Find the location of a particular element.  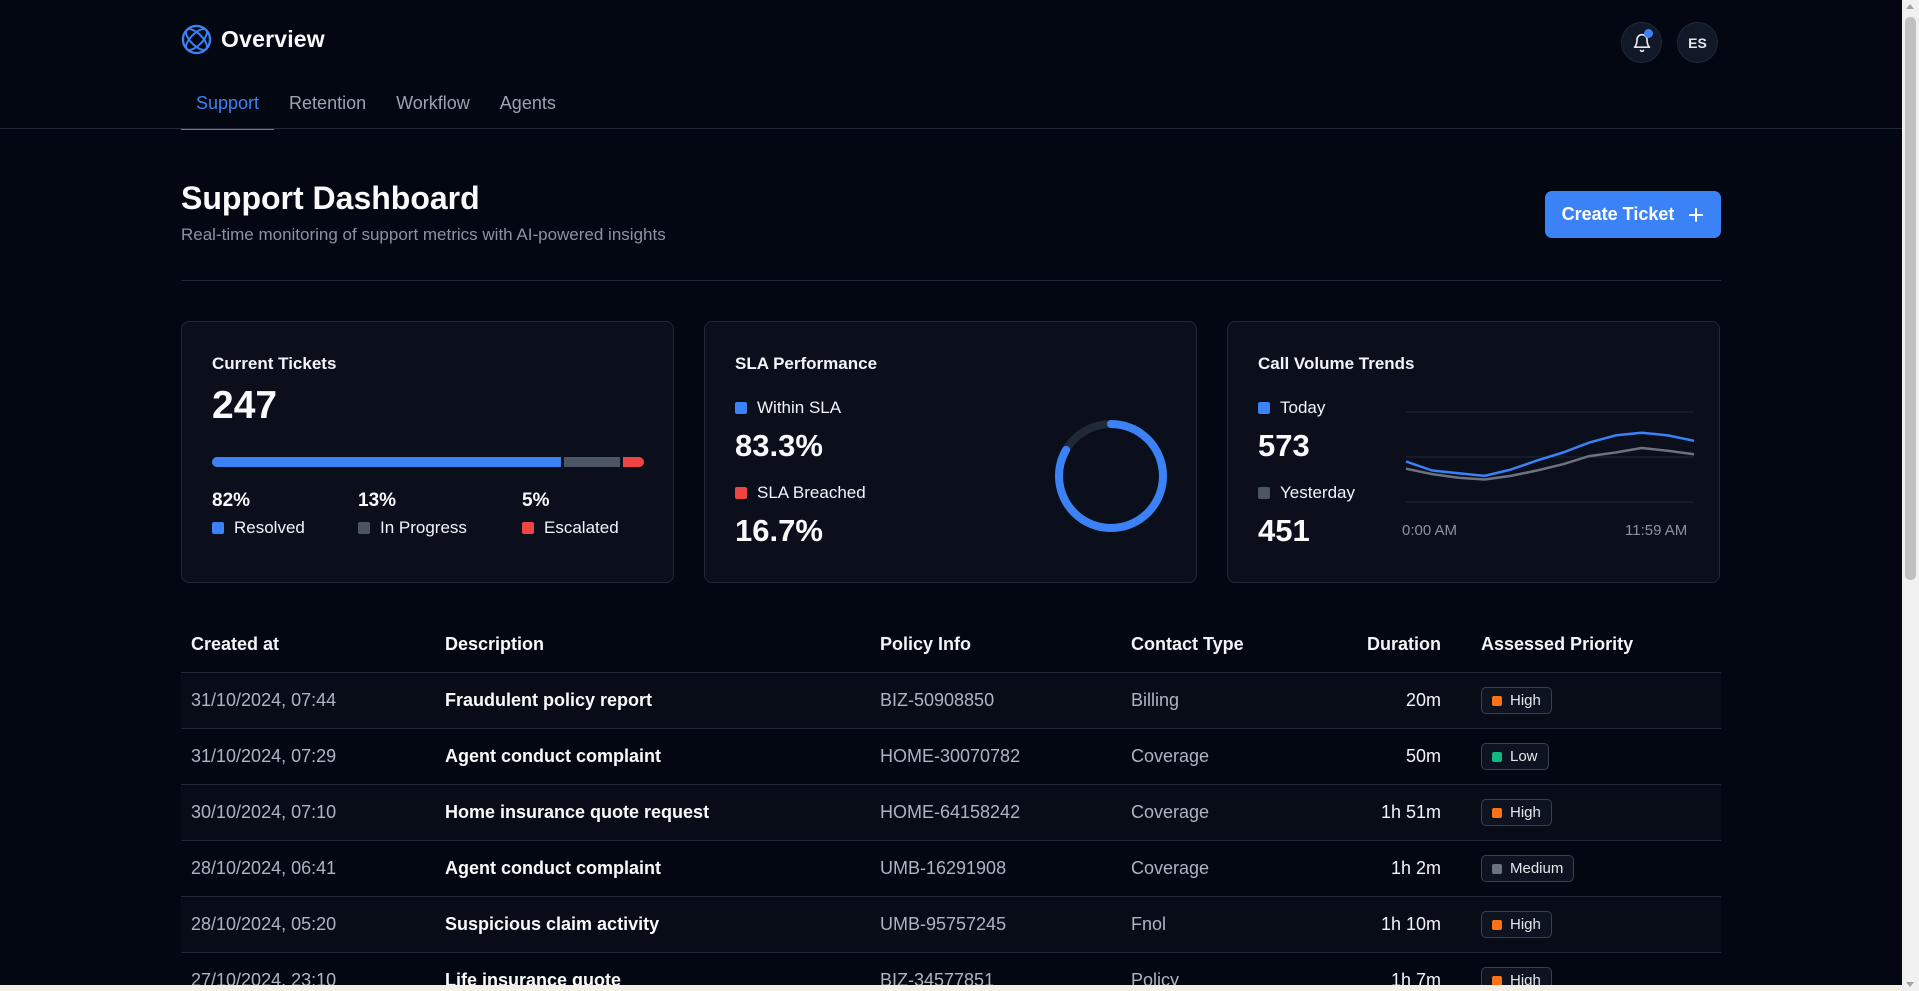

breached-sla-swatch is located at coordinates (741, 493).